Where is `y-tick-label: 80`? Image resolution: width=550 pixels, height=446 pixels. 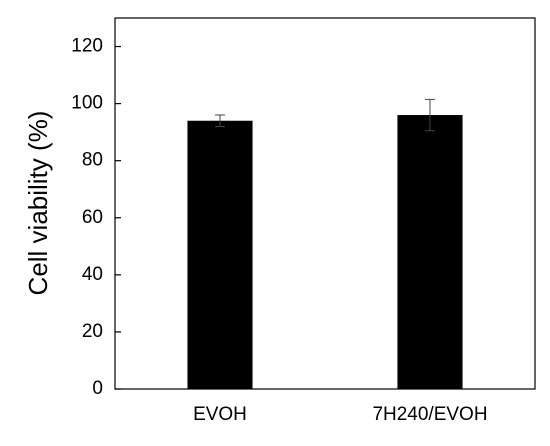 y-tick-label: 80 is located at coordinates (92, 160).